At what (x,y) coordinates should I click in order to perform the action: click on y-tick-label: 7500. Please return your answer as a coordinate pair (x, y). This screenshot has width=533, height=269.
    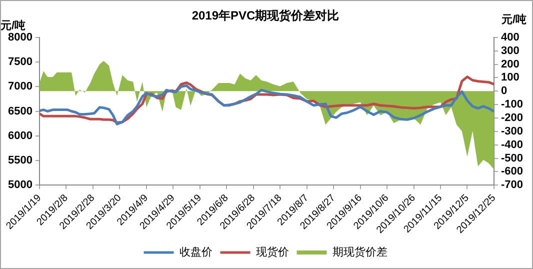
    Looking at the image, I should click on (20, 62).